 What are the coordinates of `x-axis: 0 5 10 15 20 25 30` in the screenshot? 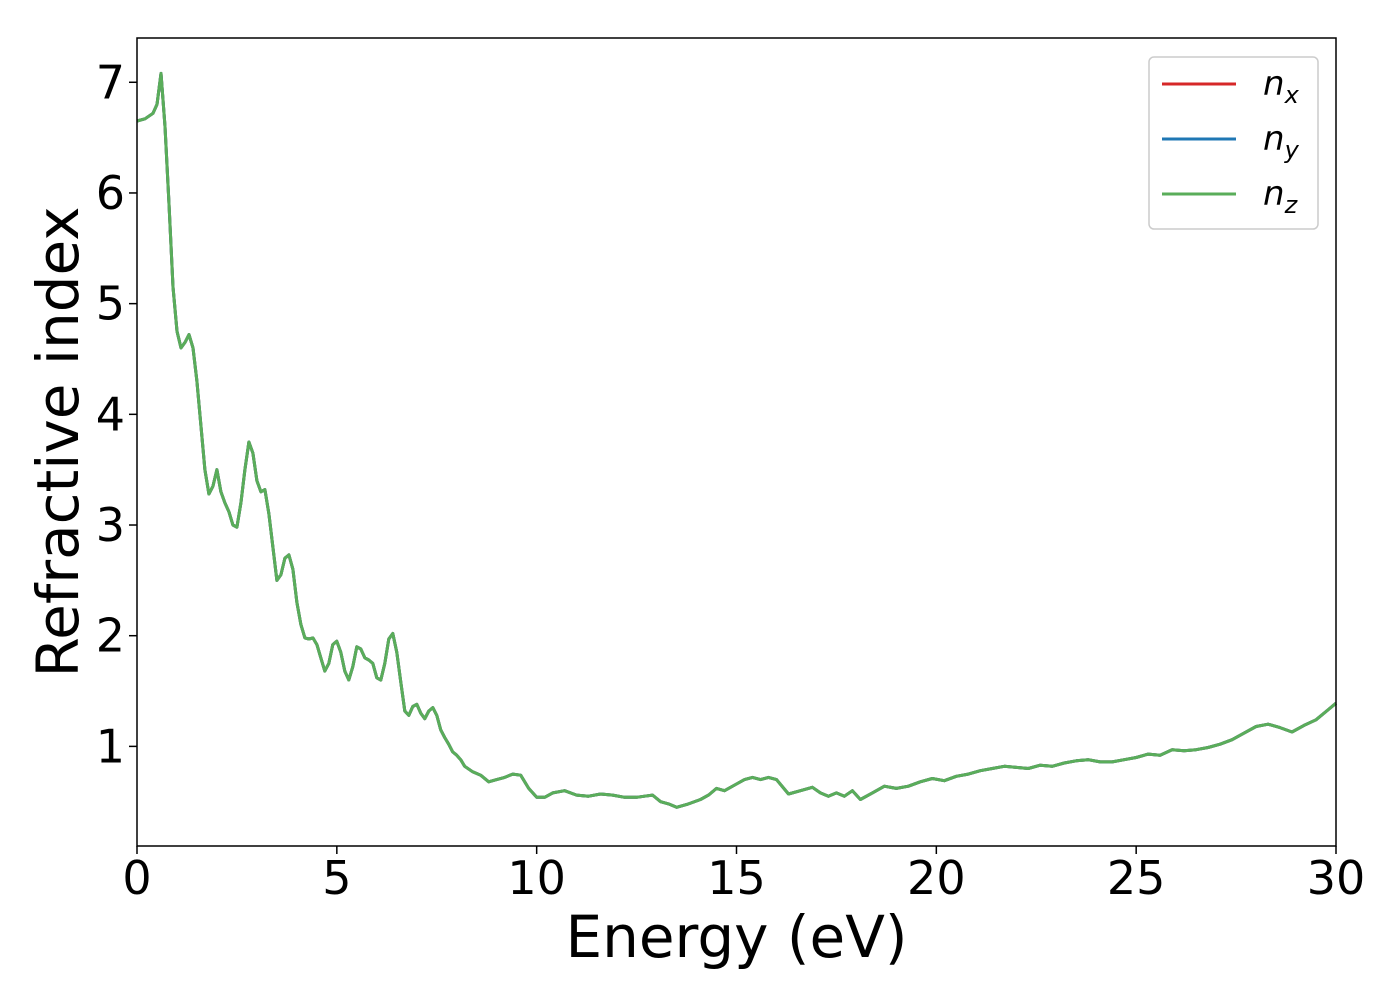 It's located at (743, 875).